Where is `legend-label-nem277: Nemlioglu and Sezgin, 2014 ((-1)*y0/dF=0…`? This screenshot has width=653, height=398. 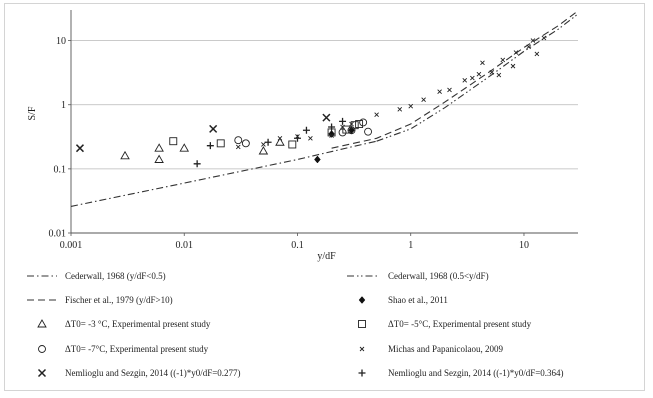 legend-label-nem277: Nemlioglu and Sezgin, 2014 ((-1)*y0/dF=0… is located at coordinates (153, 373).